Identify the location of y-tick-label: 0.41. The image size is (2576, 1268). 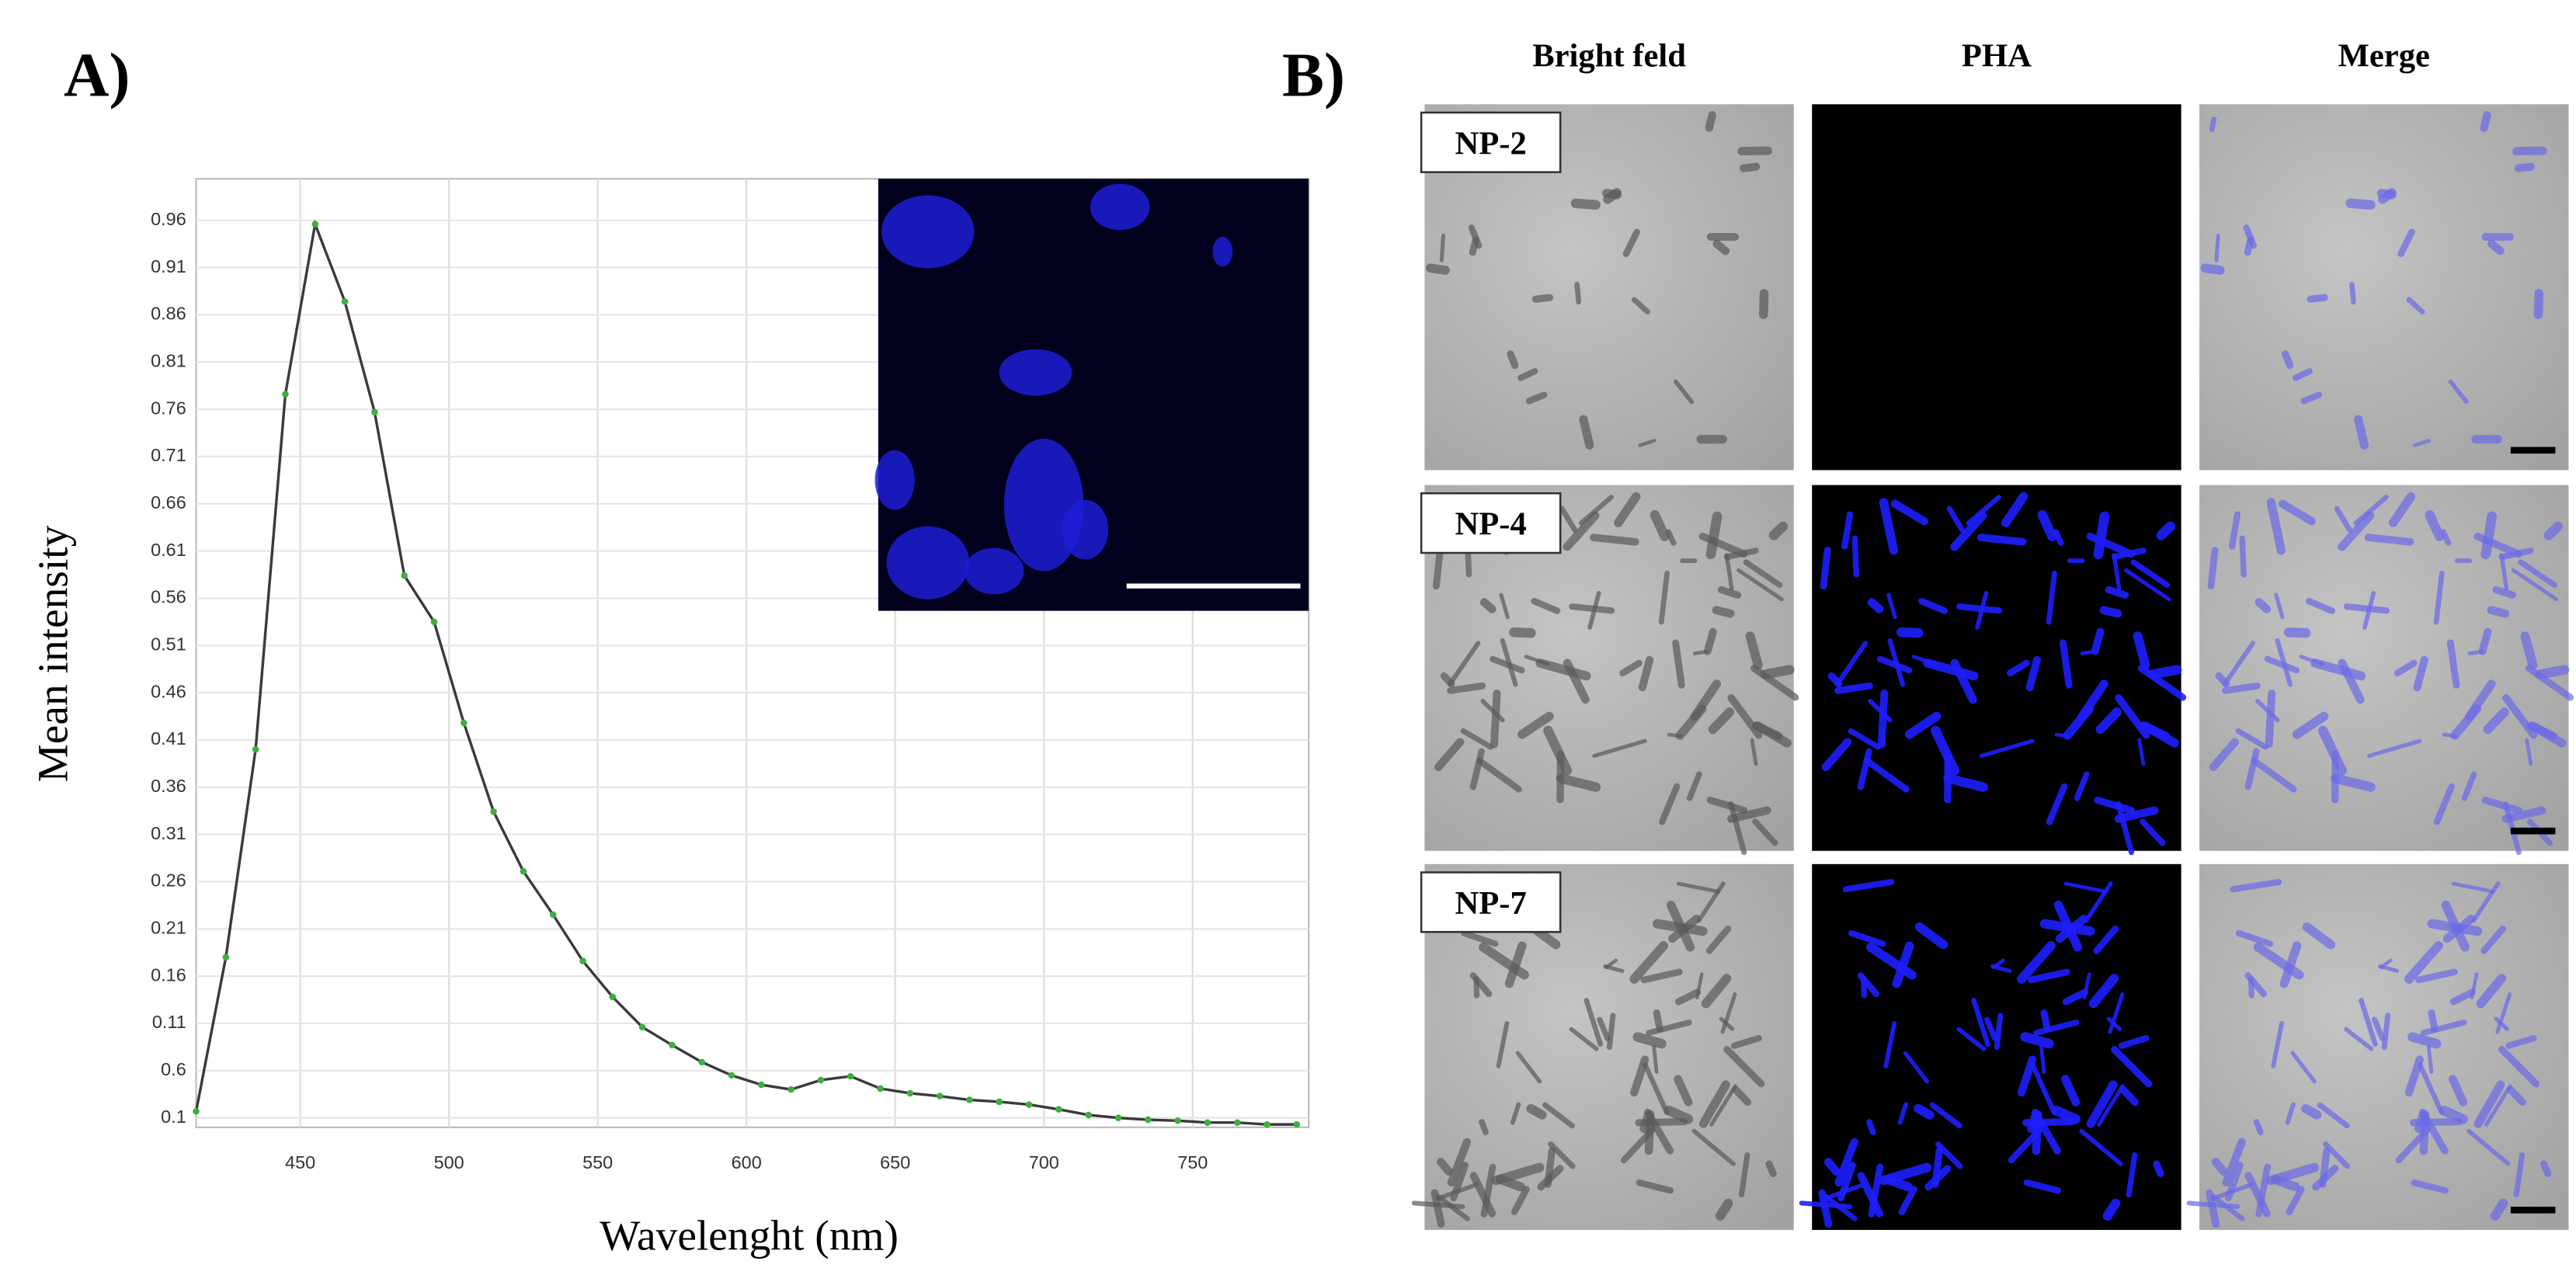
(168, 738).